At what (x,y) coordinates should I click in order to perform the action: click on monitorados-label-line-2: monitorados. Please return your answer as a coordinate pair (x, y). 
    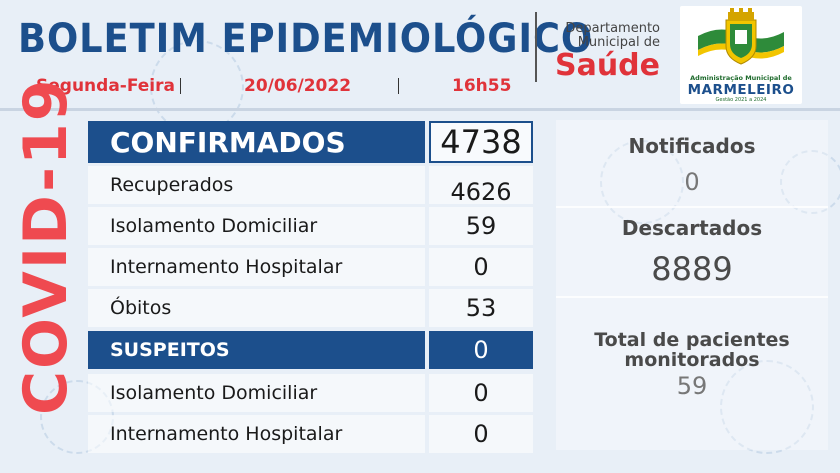
    Looking at the image, I should click on (692, 360).